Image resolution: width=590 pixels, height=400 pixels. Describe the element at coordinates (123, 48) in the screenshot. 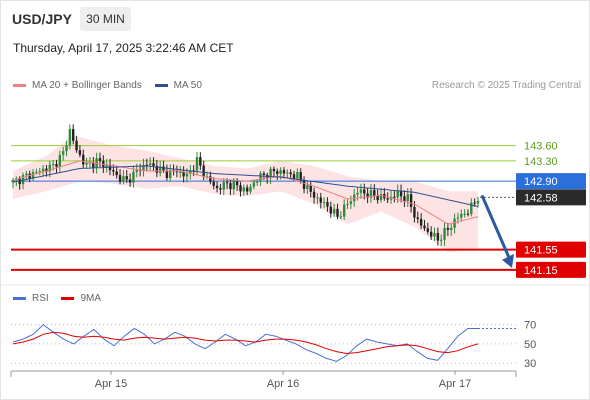

I see `datetime-label: Thursday, April 17, 2025 3:22:46 AM CET` at that location.